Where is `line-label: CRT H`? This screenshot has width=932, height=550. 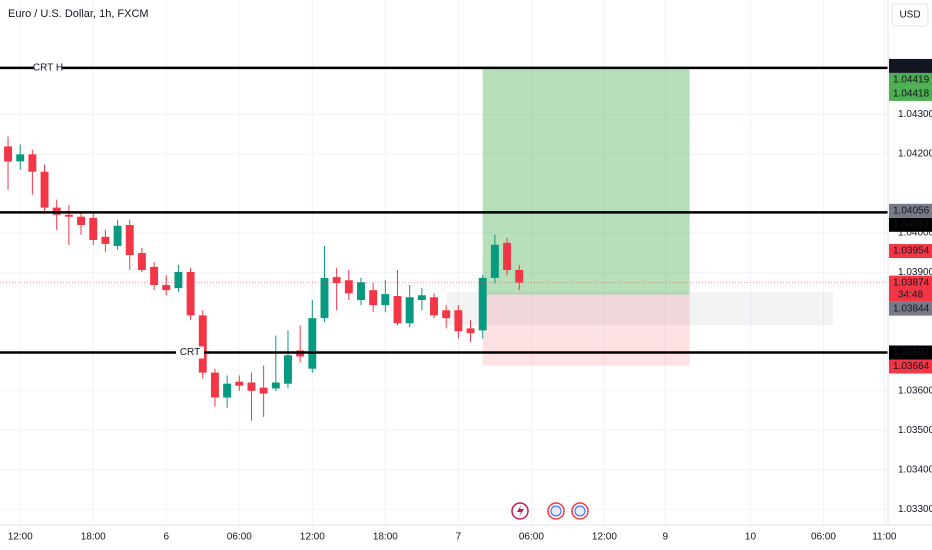
line-label: CRT H is located at coordinates (48, 68).